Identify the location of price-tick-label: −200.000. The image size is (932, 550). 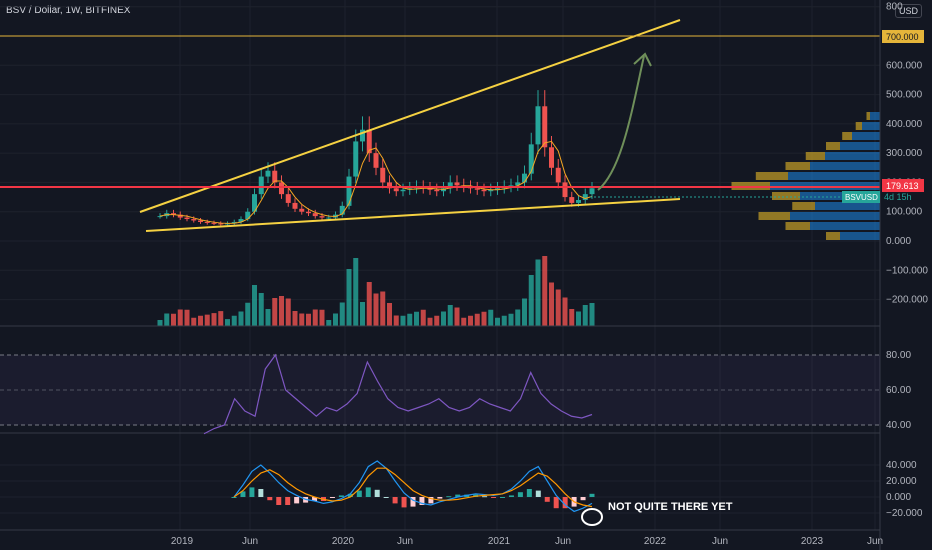
(907, 300).